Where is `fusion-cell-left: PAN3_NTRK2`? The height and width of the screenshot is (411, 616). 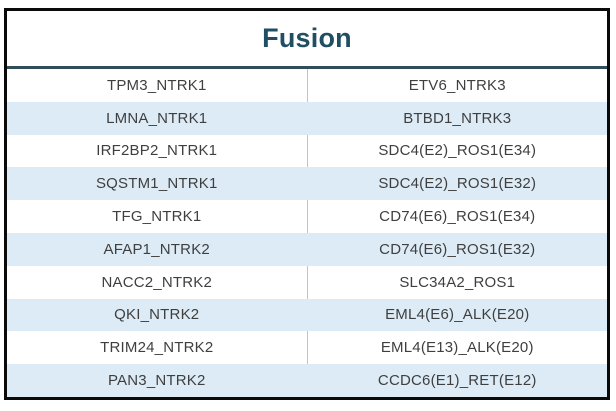
fusion-cell-left: PAN3_NTRK2 is located at coordinates (157, 380).